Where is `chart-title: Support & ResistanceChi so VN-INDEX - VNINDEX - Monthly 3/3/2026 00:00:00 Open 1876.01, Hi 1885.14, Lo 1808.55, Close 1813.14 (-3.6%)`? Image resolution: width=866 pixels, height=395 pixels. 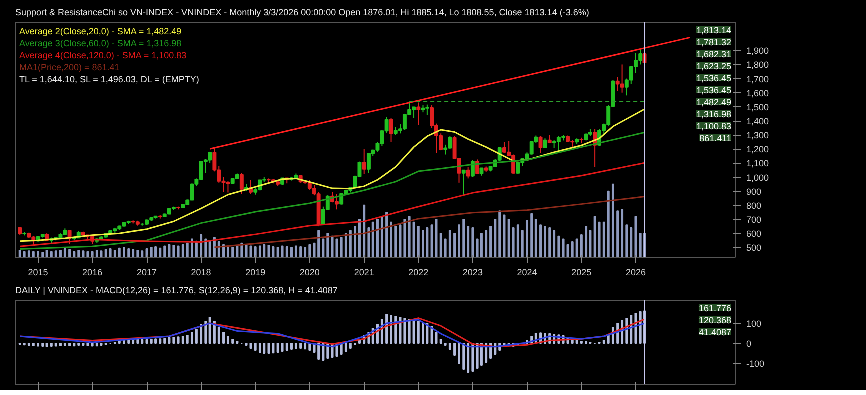
chart-title: Support & ResistanceChi so VN-INDEX - VNINDEX - Monthly 3/3/2026 00:00:00 Open 1876.01, Hi 1885.14, Lo 1808.55, Close 1813.14 (-3.6%) is located at coordinates (303, 13).